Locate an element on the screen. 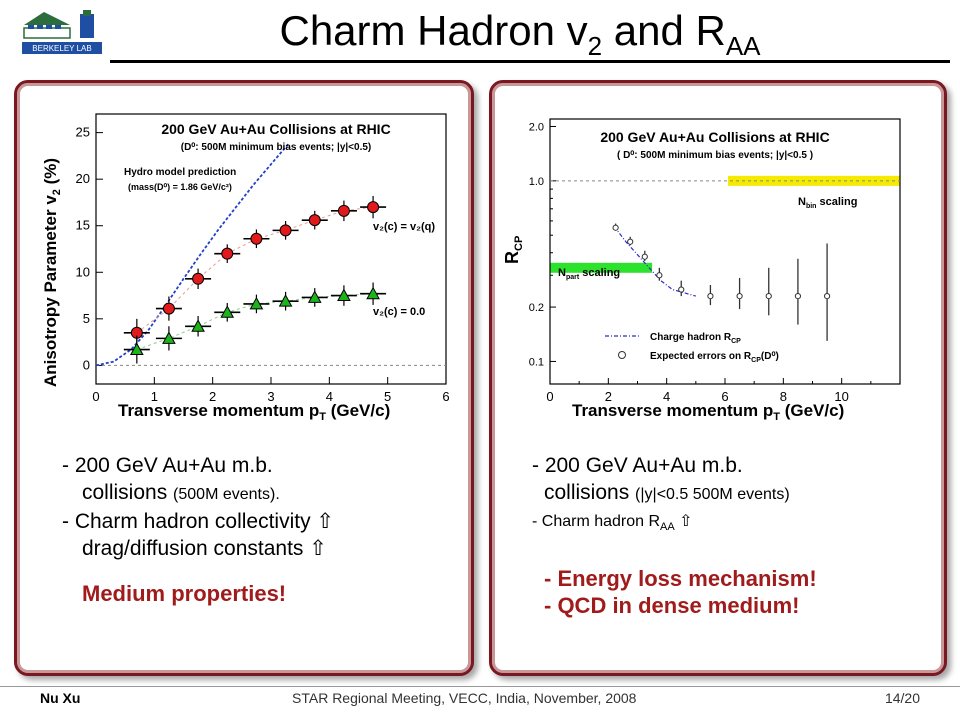 The image size is (960, 720). y-tick-label: 25 is located at coordinates (83, 132).